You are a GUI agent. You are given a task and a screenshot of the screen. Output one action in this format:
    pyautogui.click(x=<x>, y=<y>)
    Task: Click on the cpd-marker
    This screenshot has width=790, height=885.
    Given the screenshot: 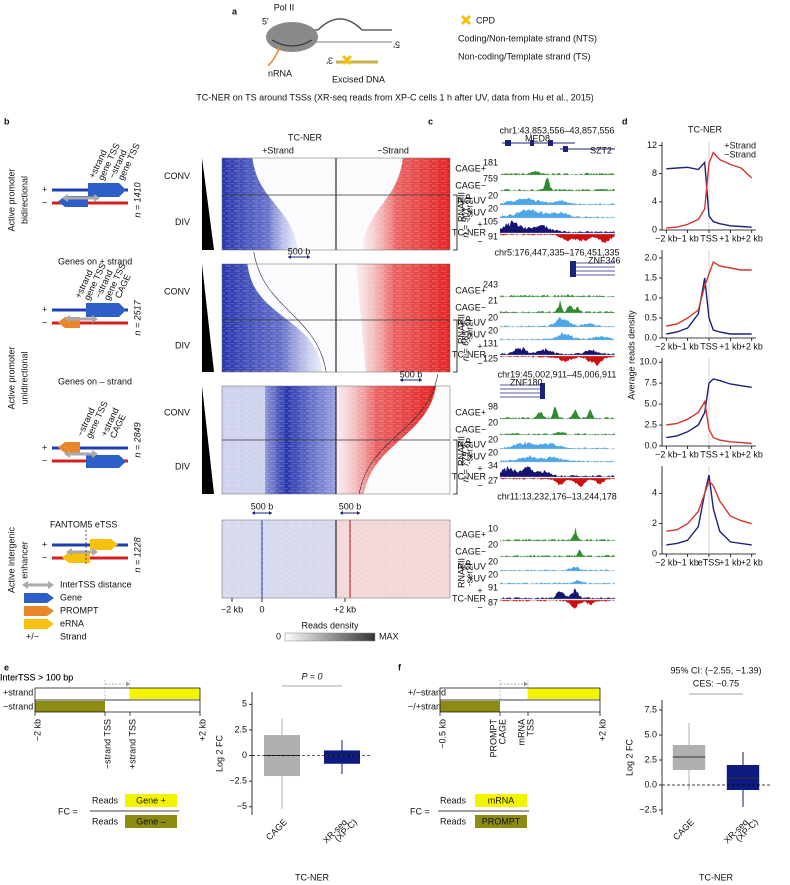 What is the action you would take?
    pyautogui.click(x=347, y=60)
    